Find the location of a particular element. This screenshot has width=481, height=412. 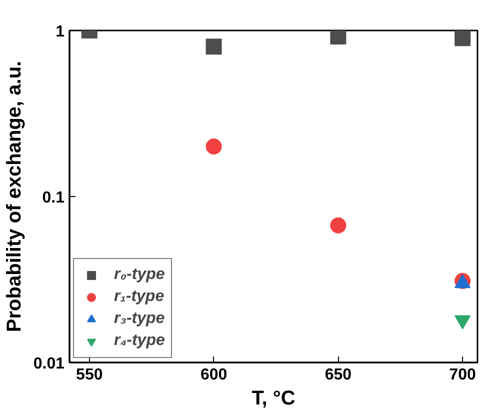

y-axis-title: Probability of exchange, a.u. is located at coordinates (14, 196).